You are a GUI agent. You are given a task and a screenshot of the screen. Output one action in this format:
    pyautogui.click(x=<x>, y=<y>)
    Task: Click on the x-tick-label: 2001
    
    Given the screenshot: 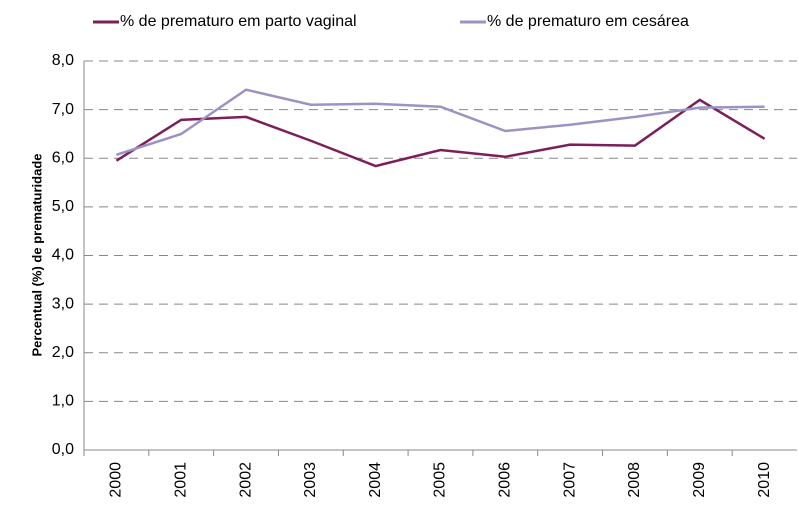 What is the action you would take?
    pyautogui.click(x=180, y=480)
    